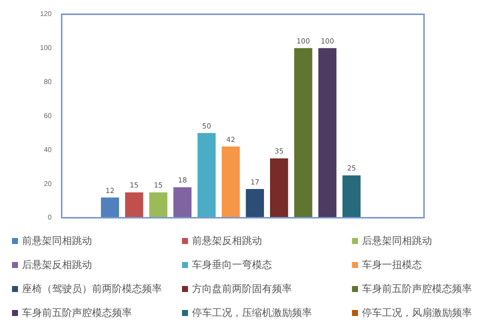  Describe the element at coordinates (232, 265) in the screenshot. I see `legend-label: 车身垂向一弯模态` at that location.